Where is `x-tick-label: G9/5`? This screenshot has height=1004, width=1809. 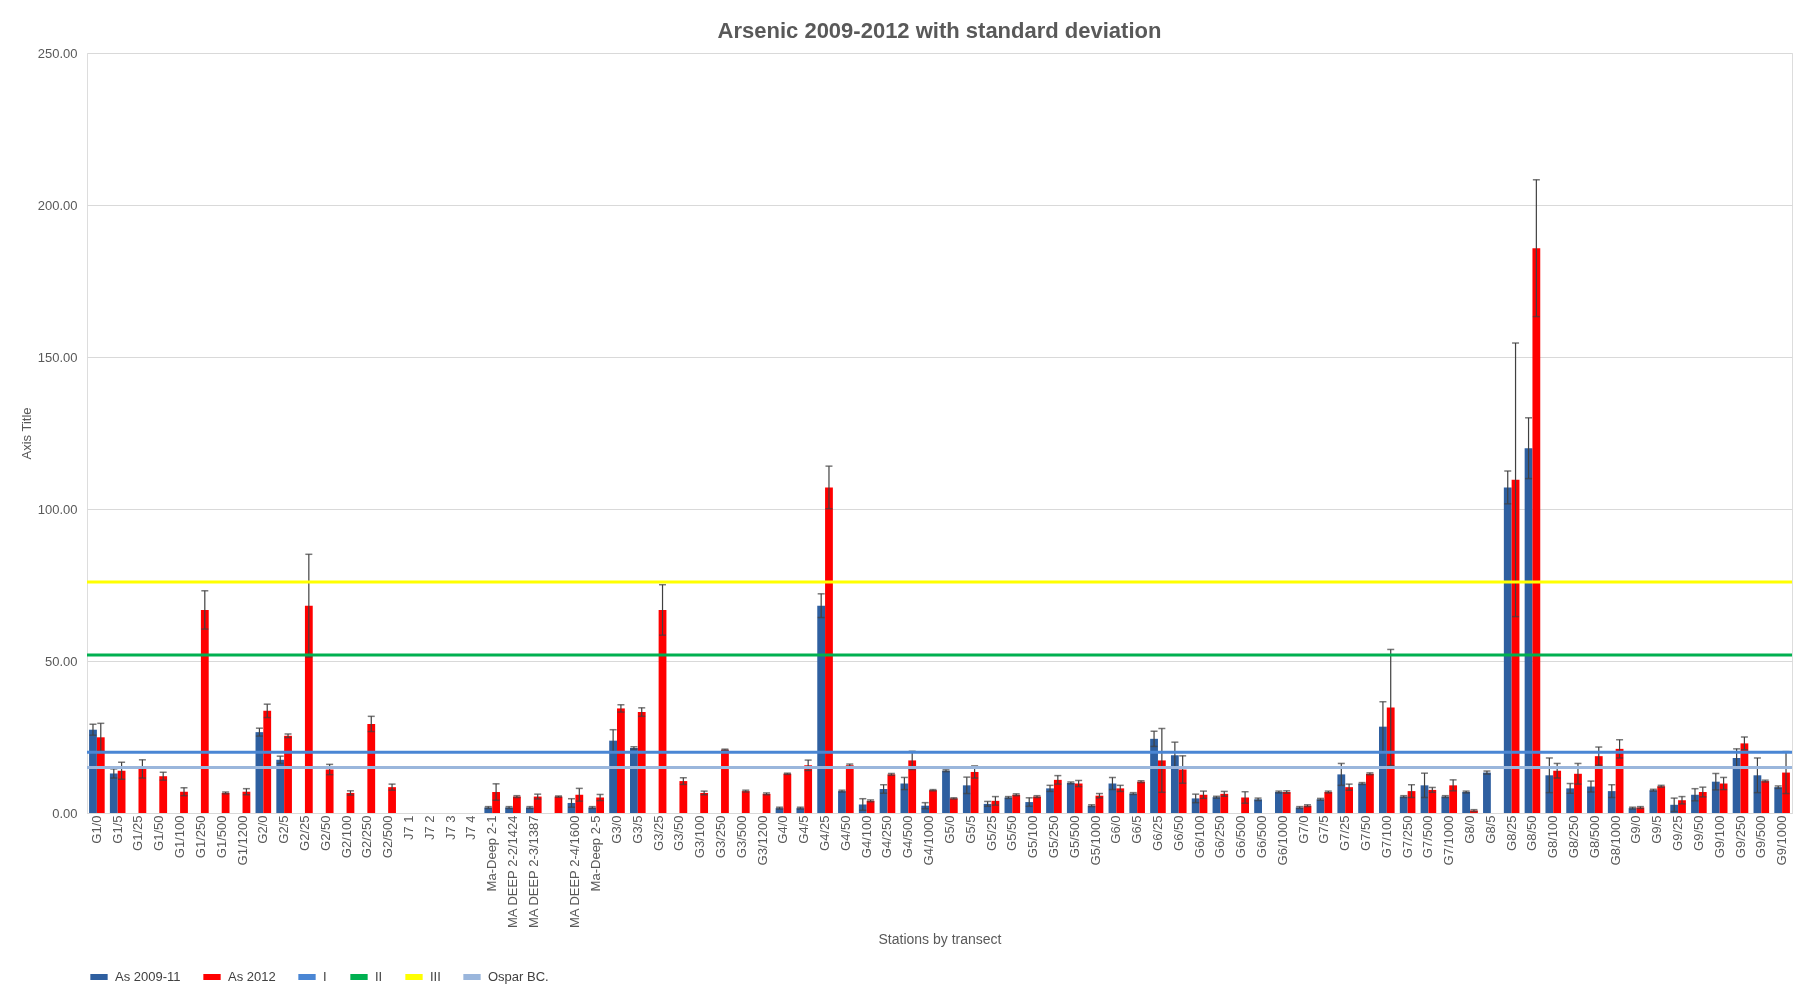
x-tick-label: G9/5 is located at coordinates (1657, 829).